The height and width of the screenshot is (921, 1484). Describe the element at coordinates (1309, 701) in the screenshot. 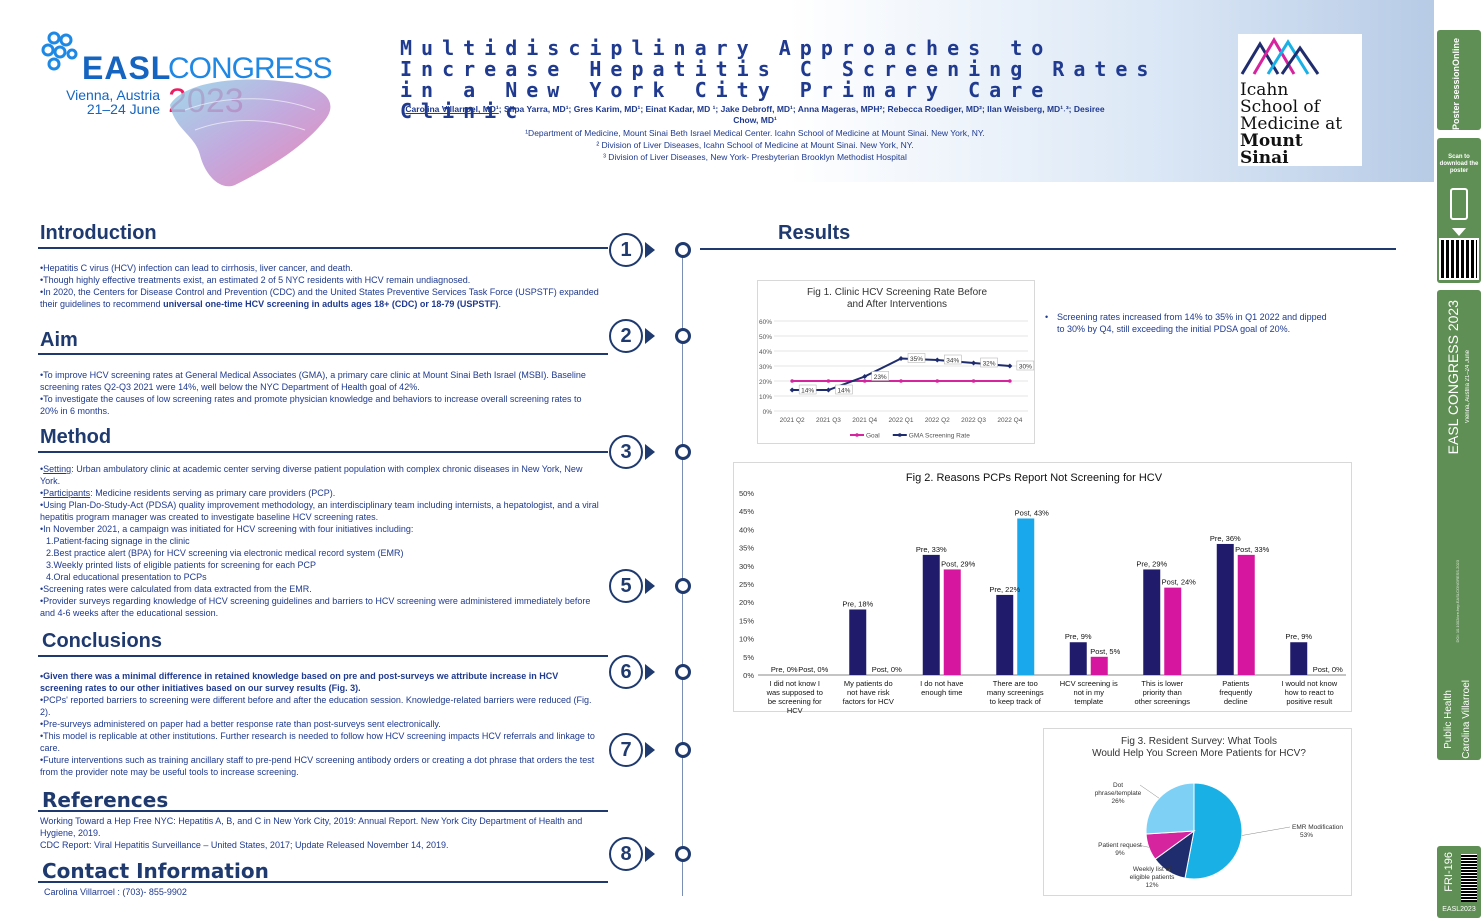

I see `fig2-category-label: positive result` at that location.